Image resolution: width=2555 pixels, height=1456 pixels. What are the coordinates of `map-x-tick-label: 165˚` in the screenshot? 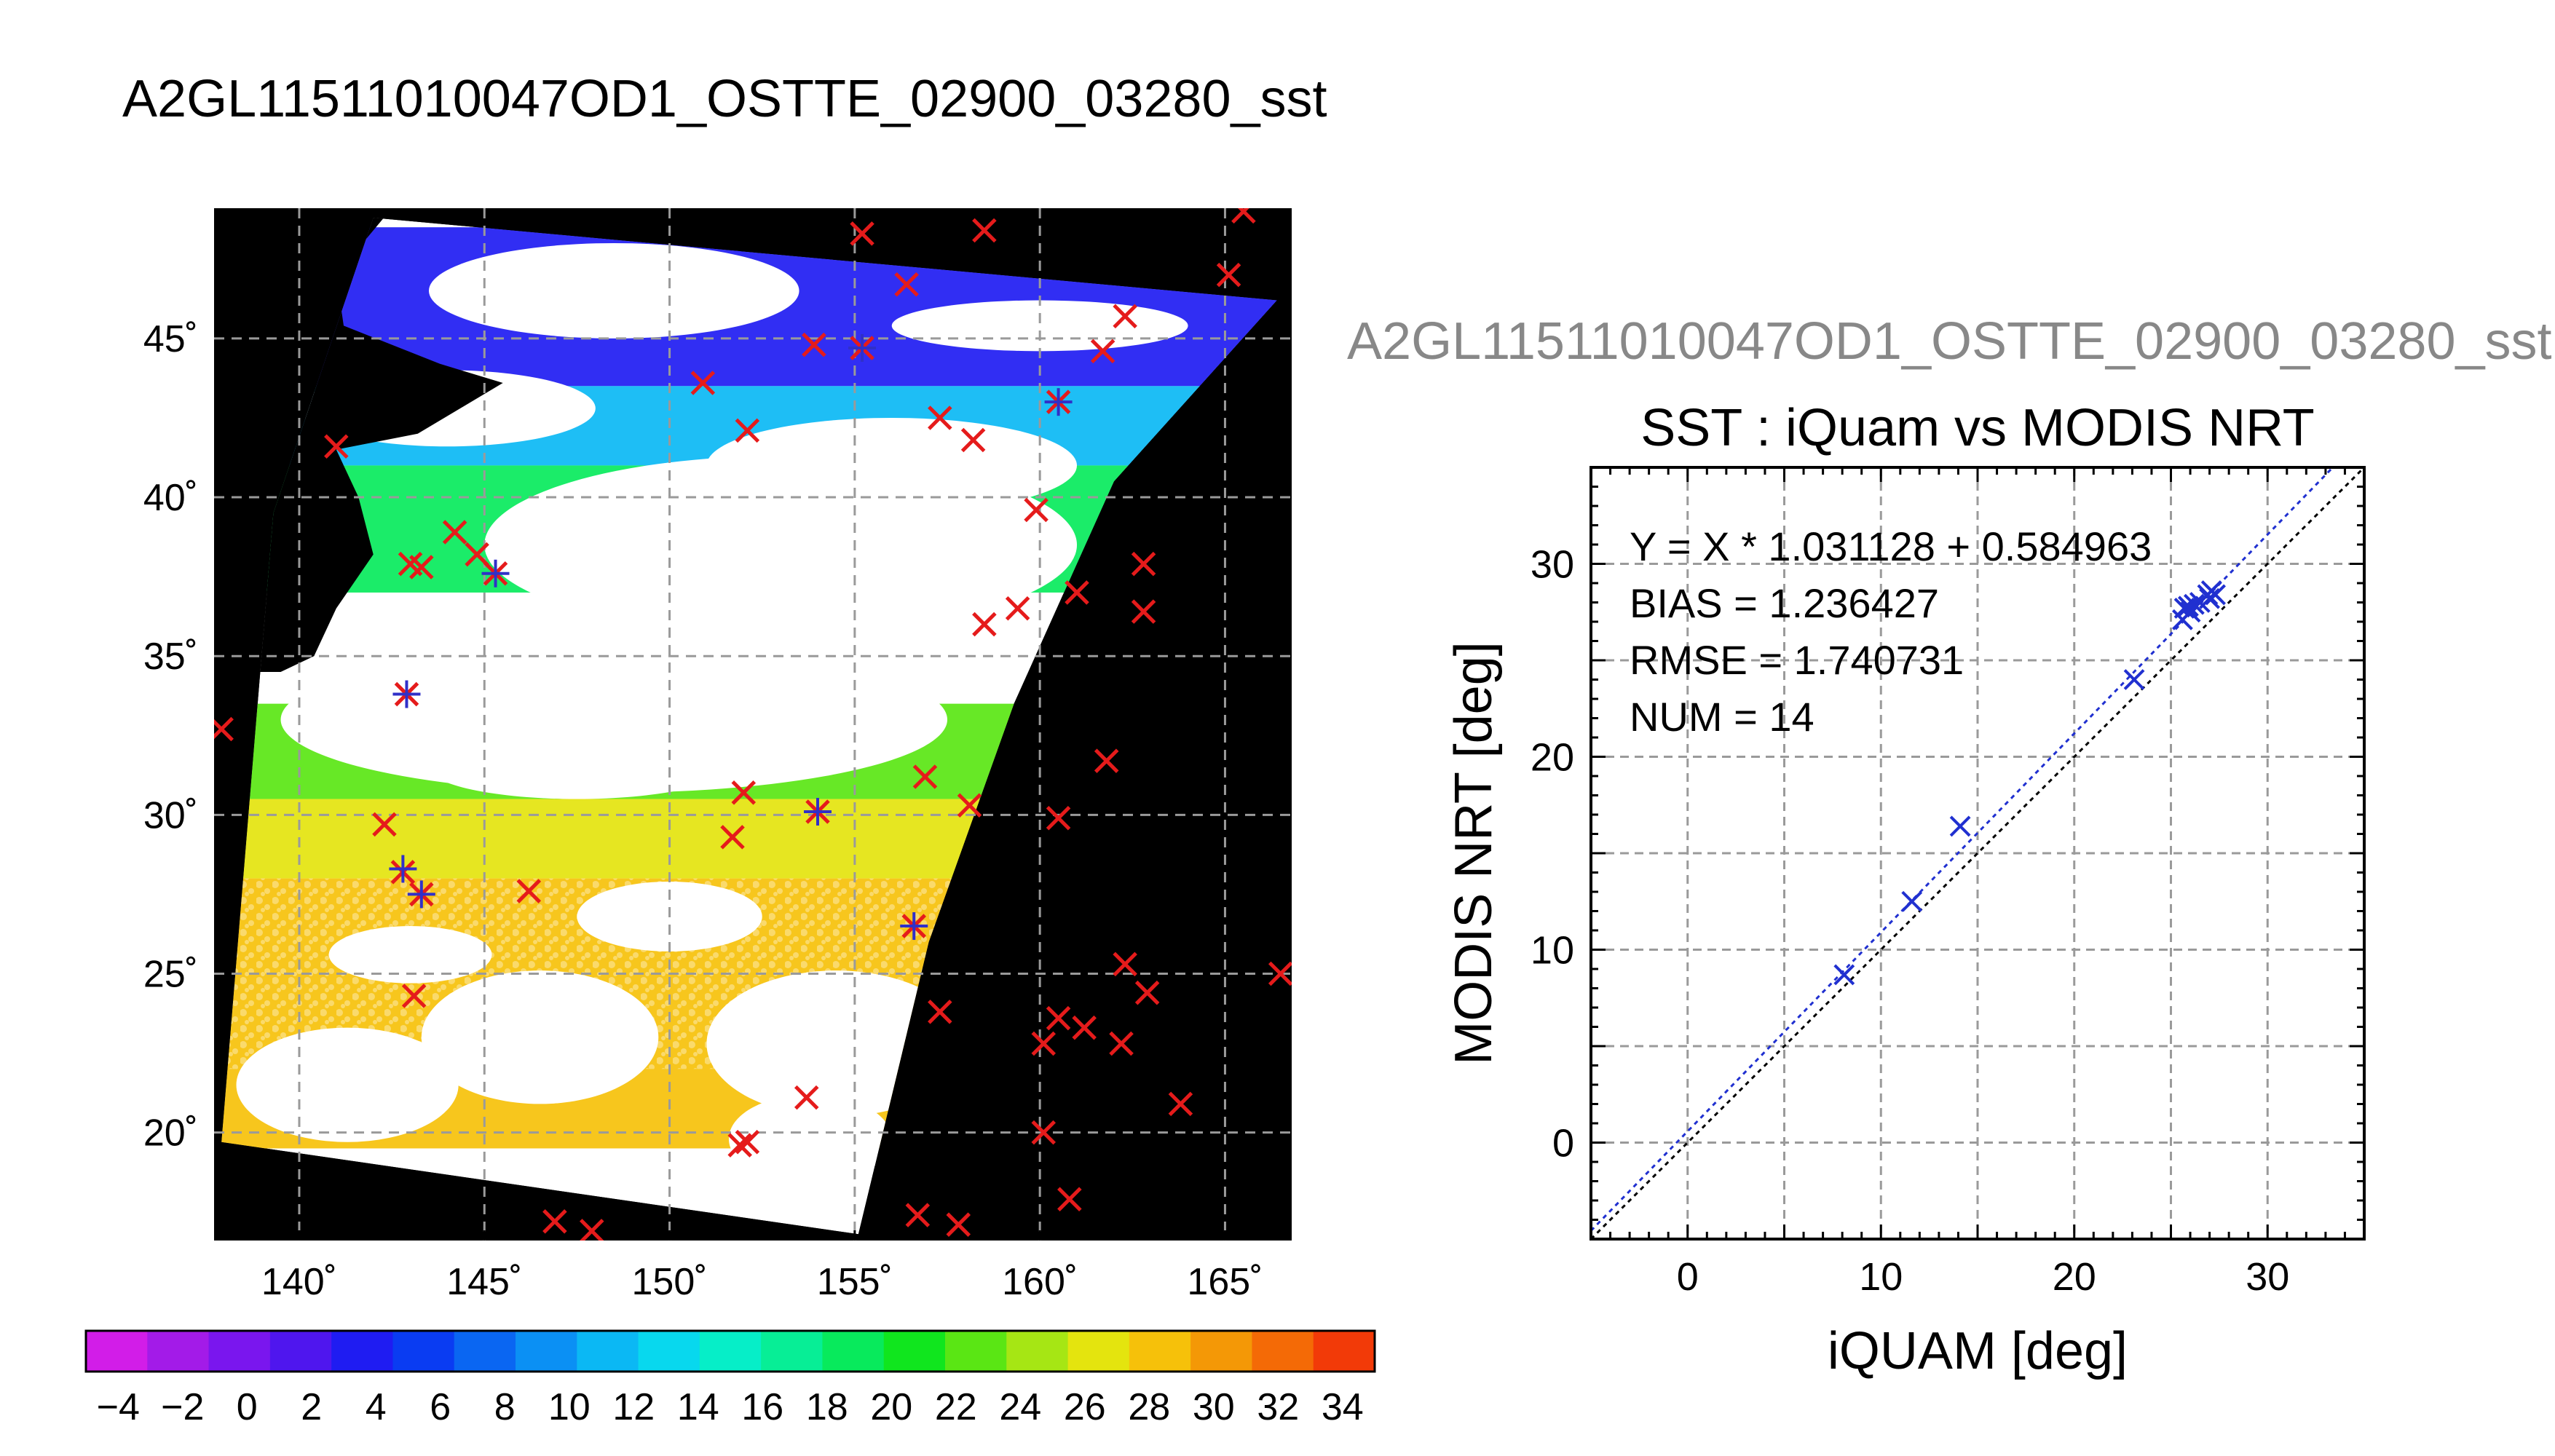 It's located at (1225, 1282).